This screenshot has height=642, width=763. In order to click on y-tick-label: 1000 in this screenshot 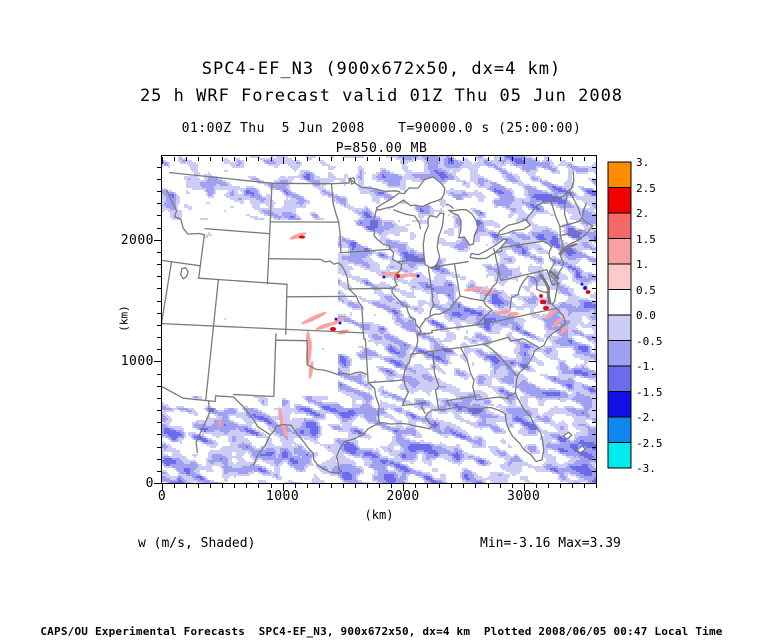, I will do `click(137, 362)`.